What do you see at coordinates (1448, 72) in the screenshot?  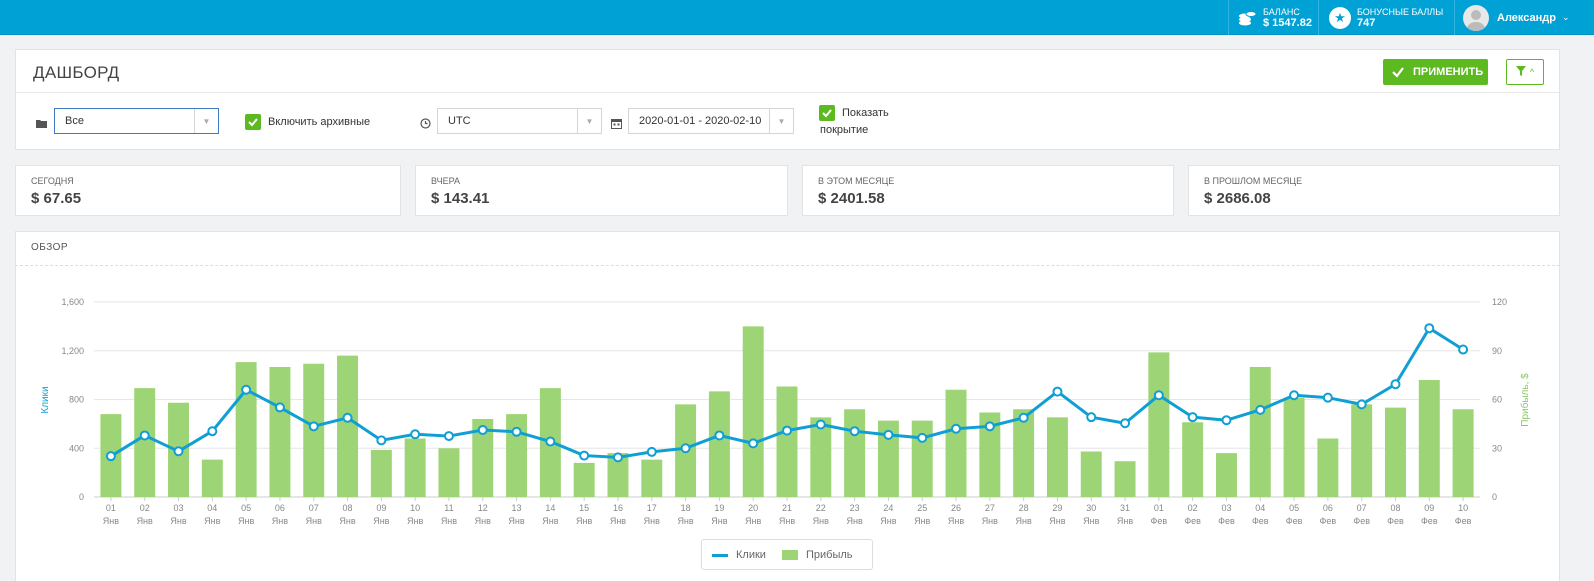 I see `apply-button-label: ПРИМЕНИТЬ` at bounding box center [1448, 72].